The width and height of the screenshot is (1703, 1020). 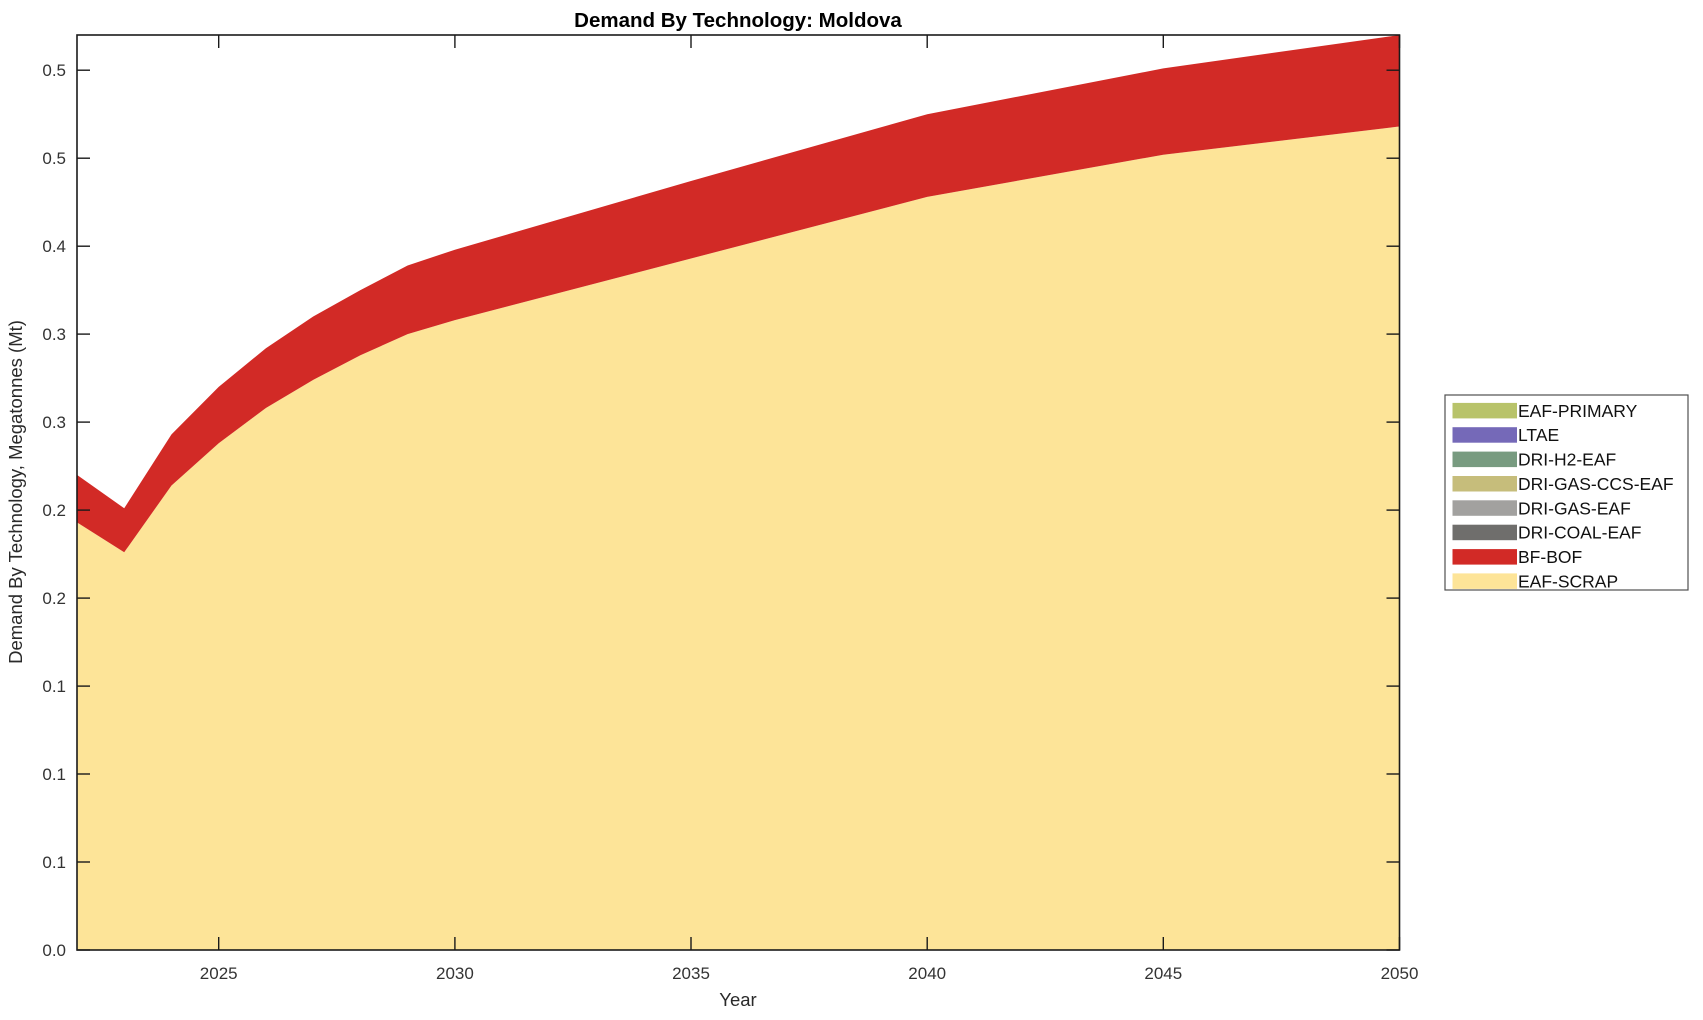 What do you see at coordinates (737, 999) in the screenshot?
I see `x-axis-label: Year` at bounding box center [737, 999].